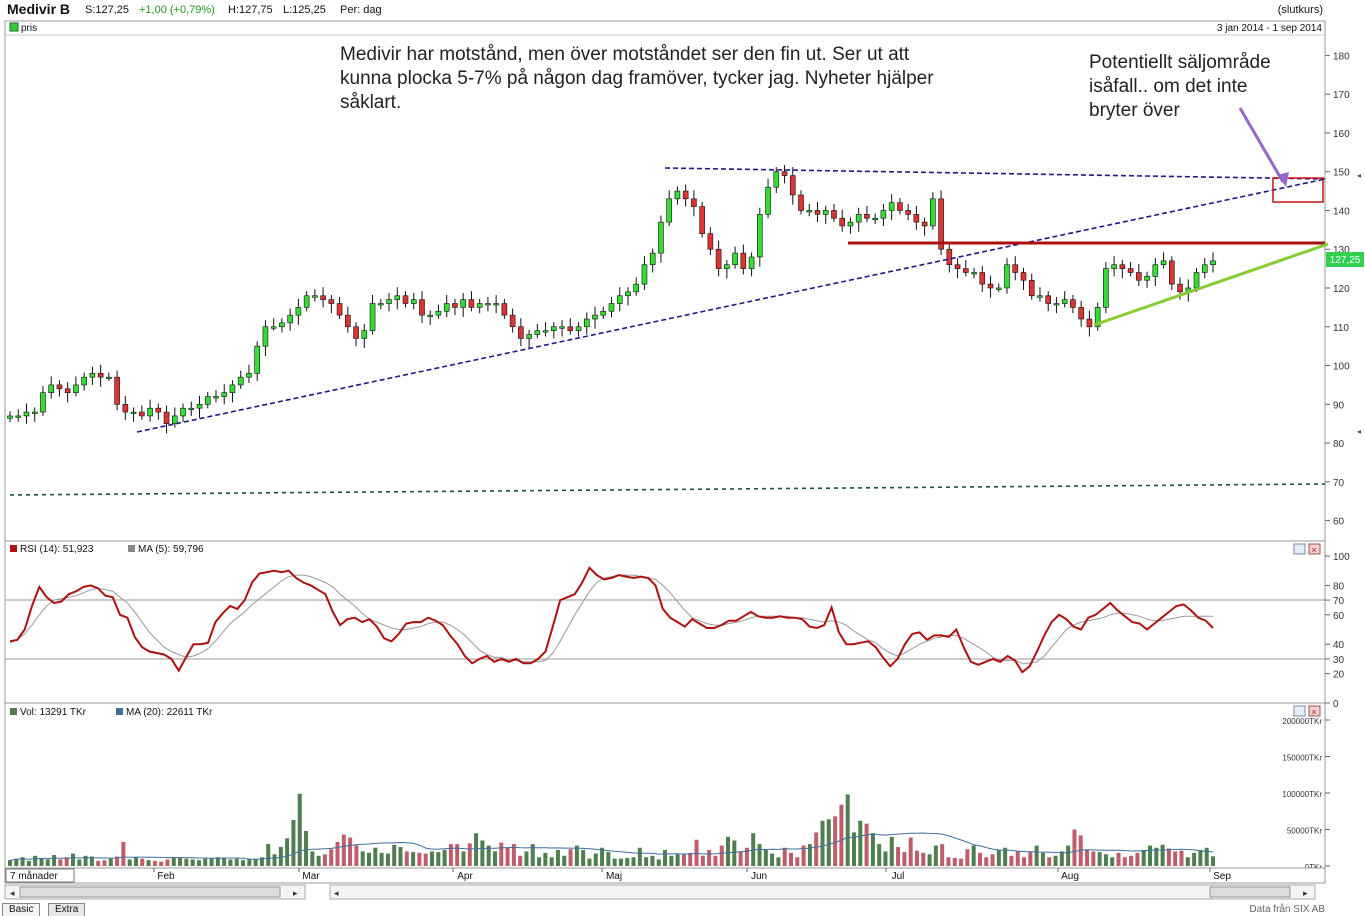 The image size is (1365, 916). I want to click on annotation-right-1: Potentiellt säljområde, so click(1180, 62).